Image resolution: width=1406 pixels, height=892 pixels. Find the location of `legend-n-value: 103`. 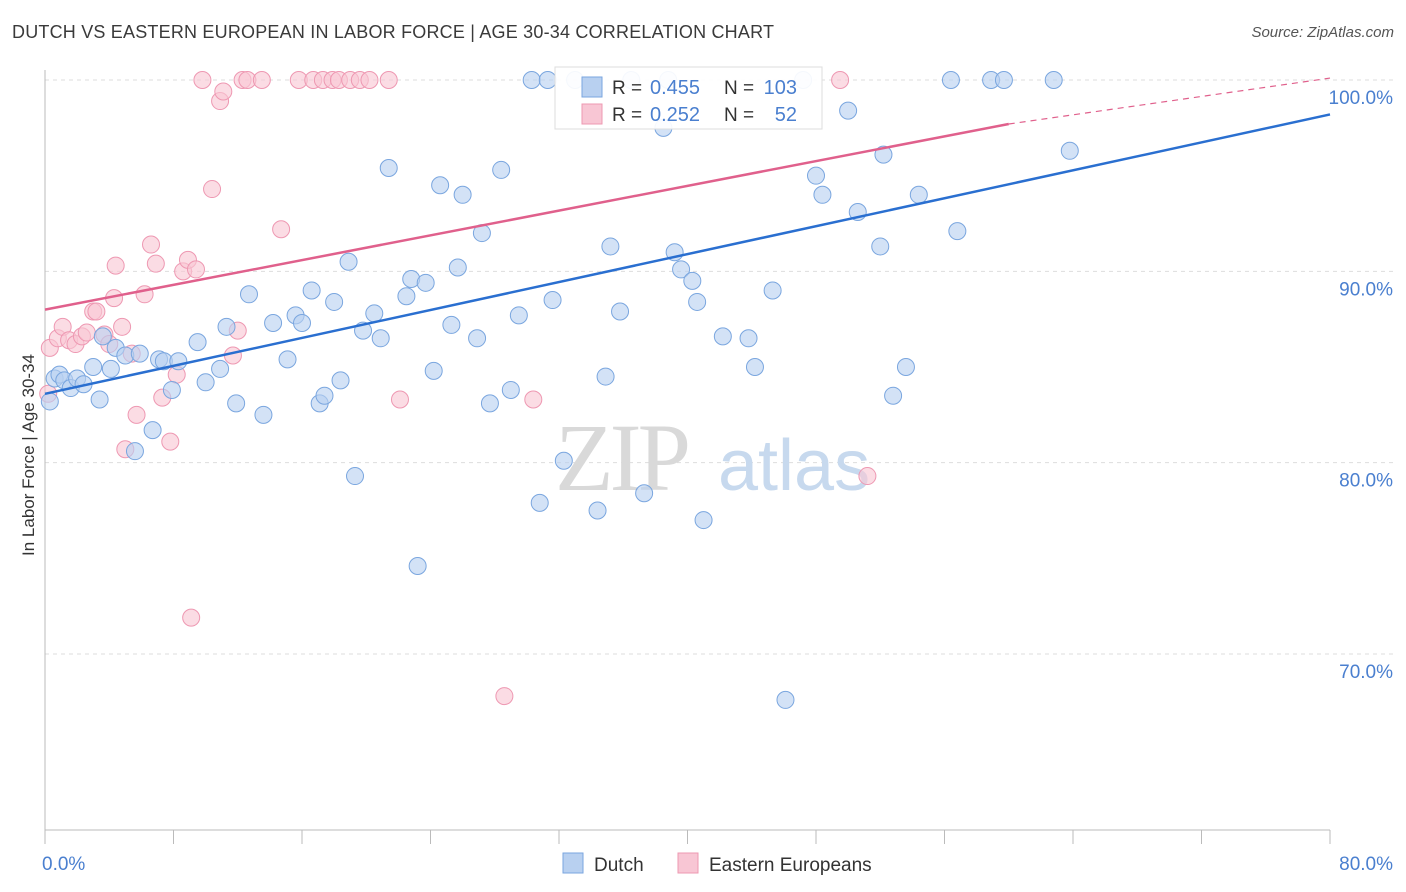

legend-n-value: 103 is located at coordinates (780, 88).